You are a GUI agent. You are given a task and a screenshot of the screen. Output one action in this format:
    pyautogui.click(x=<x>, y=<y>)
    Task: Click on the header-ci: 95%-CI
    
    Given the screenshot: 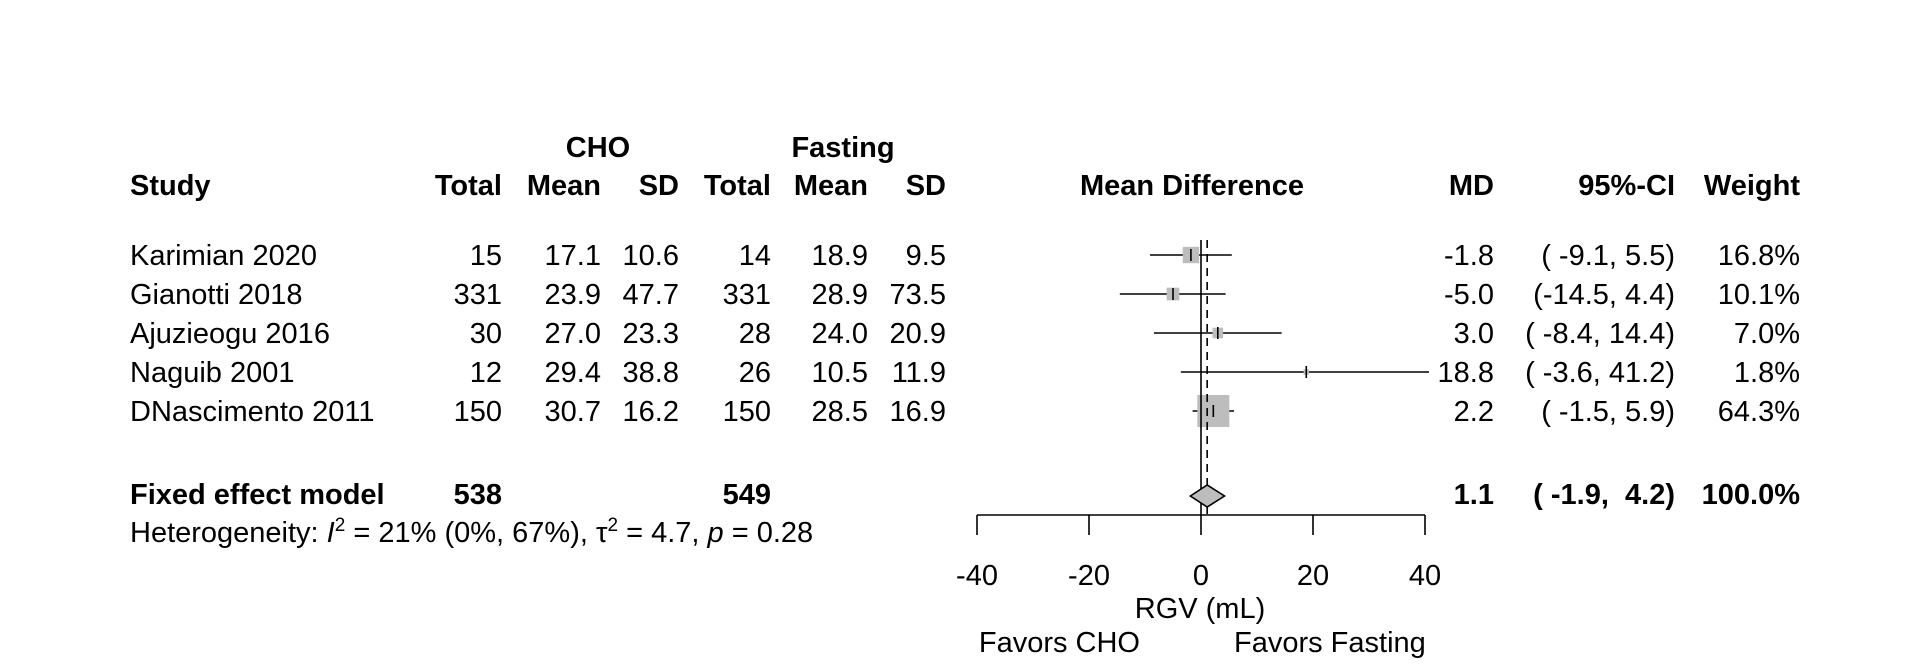 What is the action you would take?
    pyautogui.click(x=1626, y=186)
    